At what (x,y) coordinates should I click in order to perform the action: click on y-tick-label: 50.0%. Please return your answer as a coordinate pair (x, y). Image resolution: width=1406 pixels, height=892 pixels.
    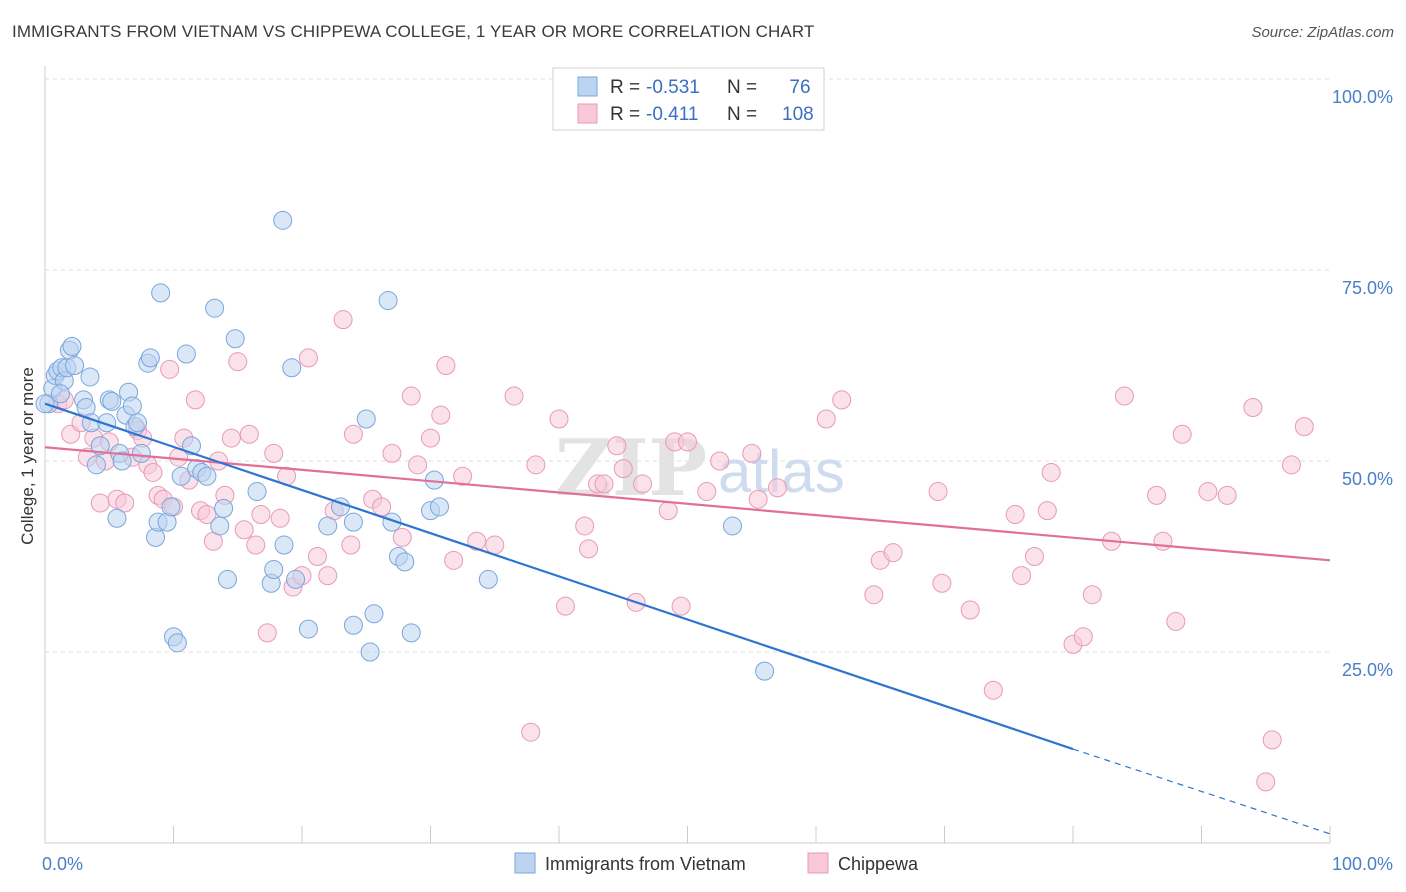
    Looking at the image, I should click on (1367, 479).